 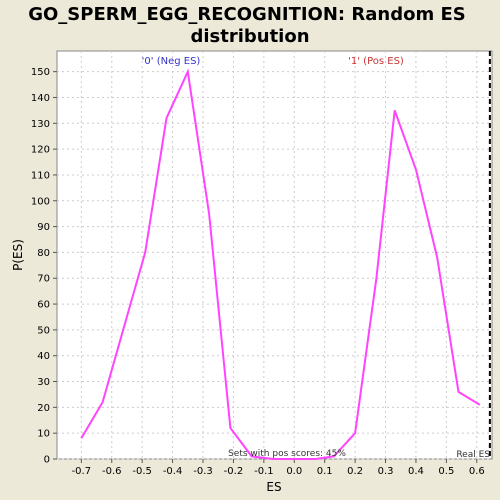 I want to click on x-tick-label: -0.3, so click(x=203, y=471).